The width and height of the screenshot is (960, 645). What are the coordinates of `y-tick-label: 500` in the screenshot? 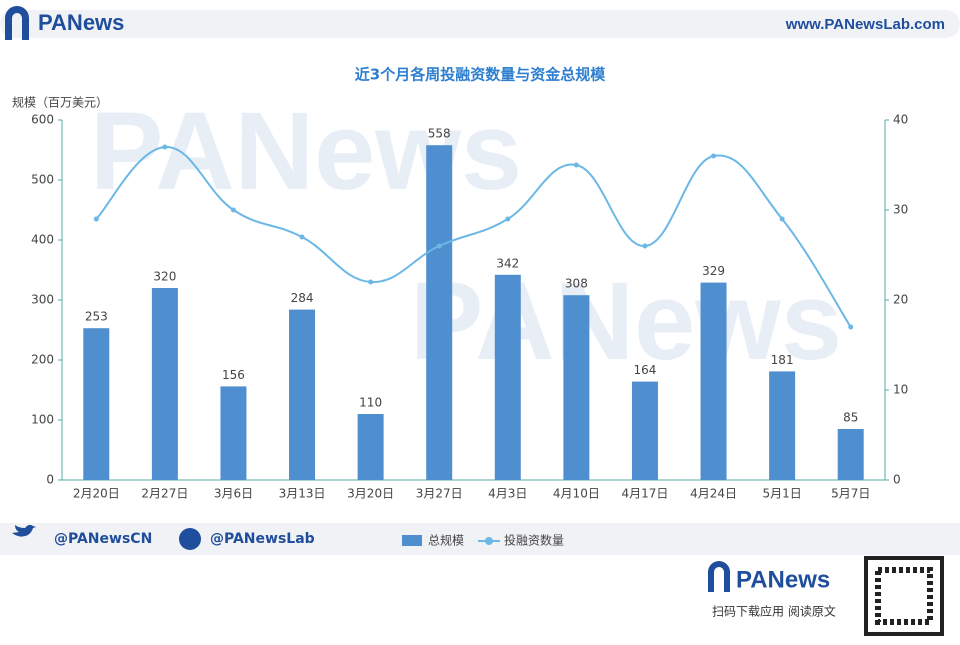 It's located at (42, 180).